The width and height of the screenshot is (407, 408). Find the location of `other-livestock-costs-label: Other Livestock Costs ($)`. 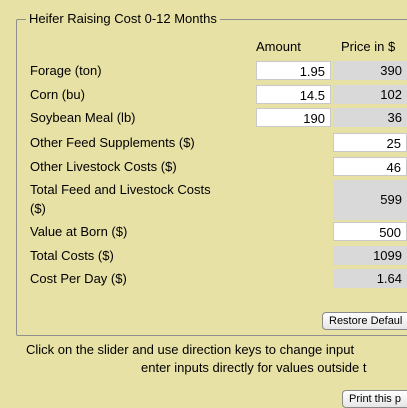

other-livestock-costs-label: Other Livestock Costs ($) is located at coordinates (103, 166).